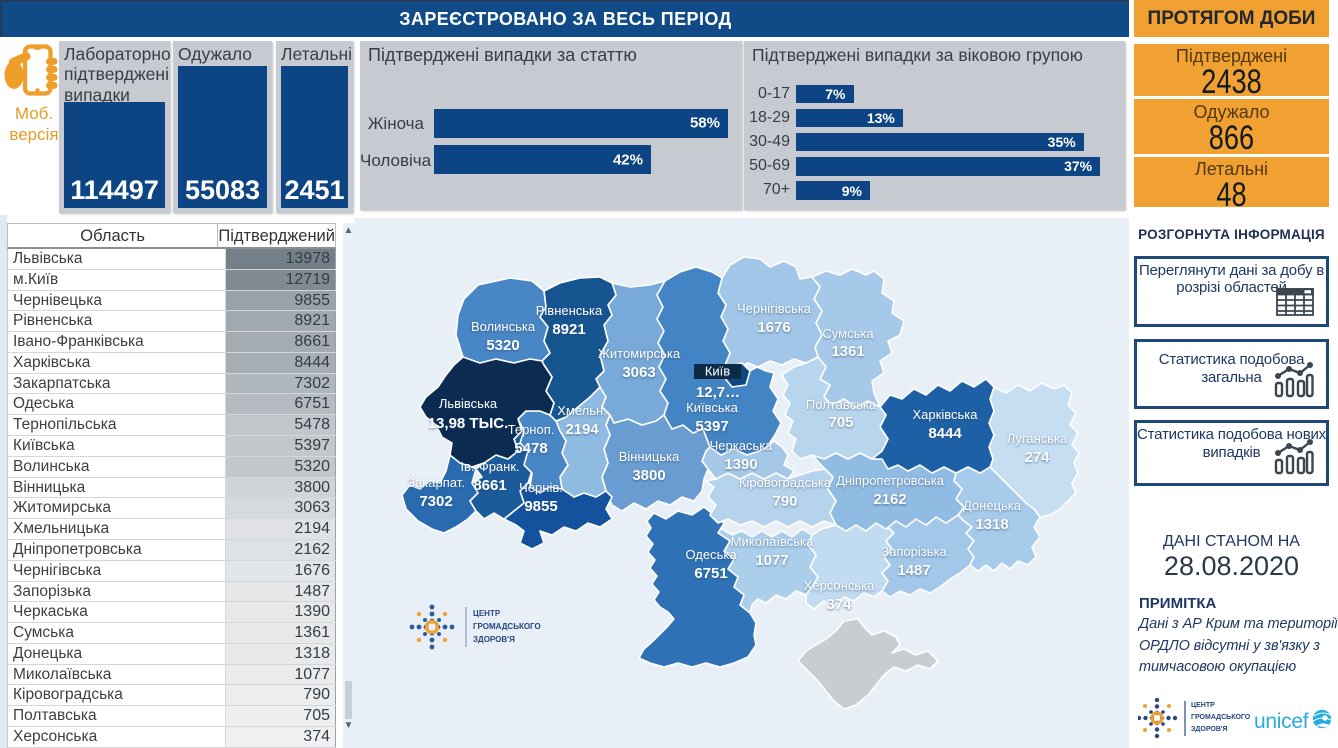  I want to click on svg-text: Черкаська, so click(742, 445).